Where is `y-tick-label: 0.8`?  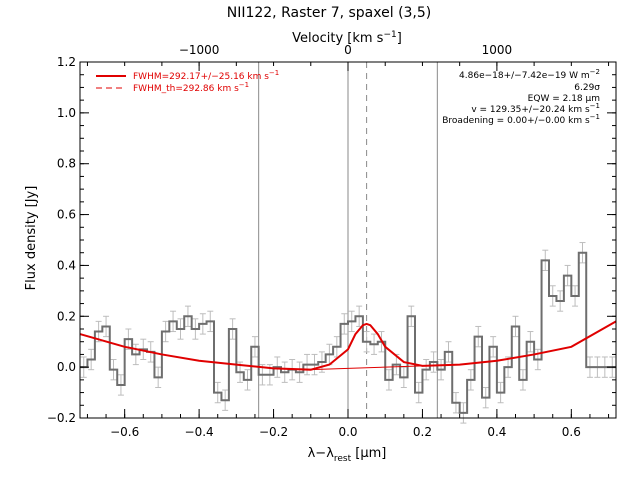 y-tick-label: 0.8 is located at coordinates (66, 164).